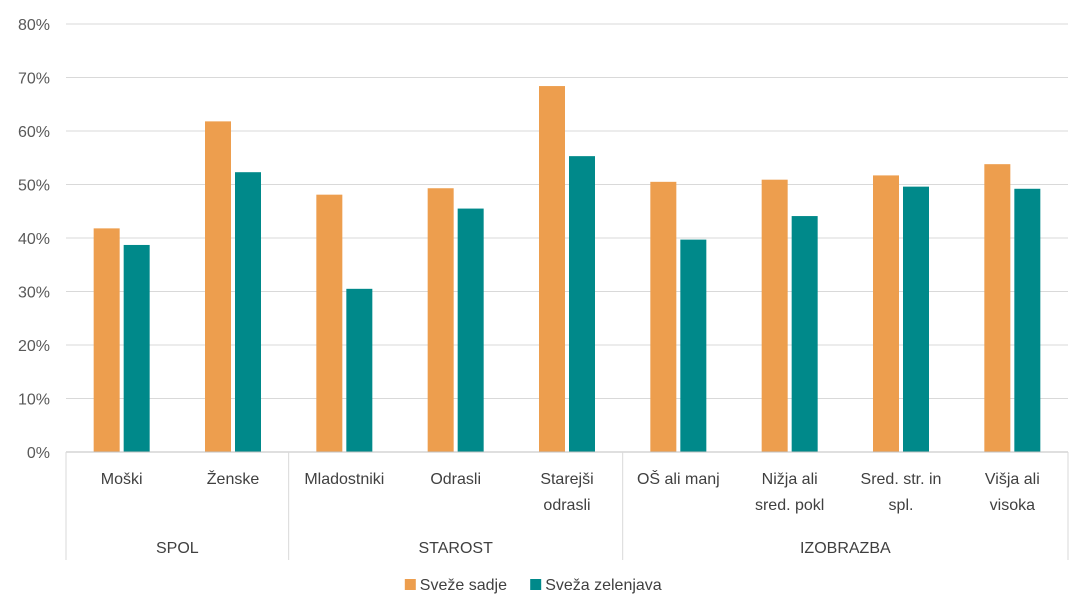  What do you see at coordinates (34, 132) in the screenshot?
I see `y-tick-label: 60%` at bounding box center [34, 132].